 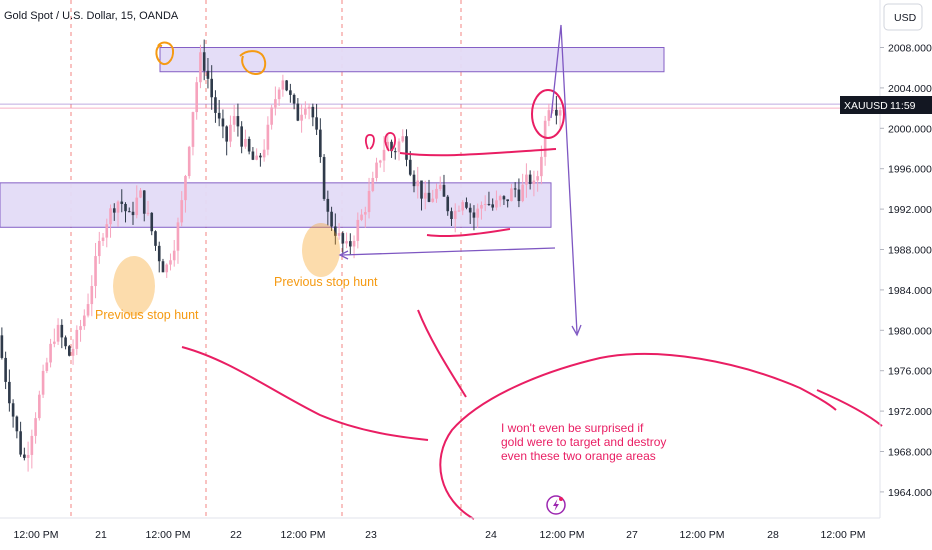 What do you see at coordinates (910, 412) in the screenshot?
I see `y-tick-label: 1972.000` at bounding box center [910, 412].